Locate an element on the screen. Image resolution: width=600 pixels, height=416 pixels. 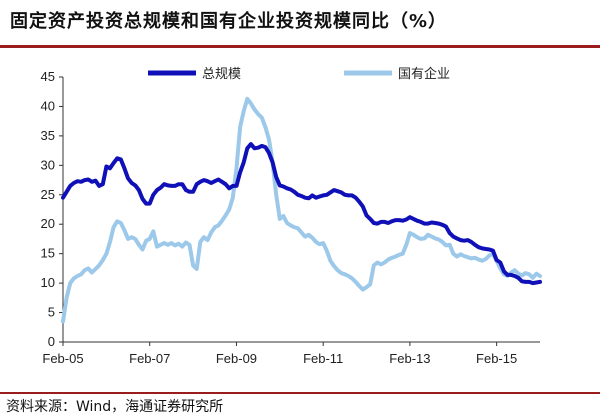
x-tick-label: Feb-13 is located at coordinates (409, 358).